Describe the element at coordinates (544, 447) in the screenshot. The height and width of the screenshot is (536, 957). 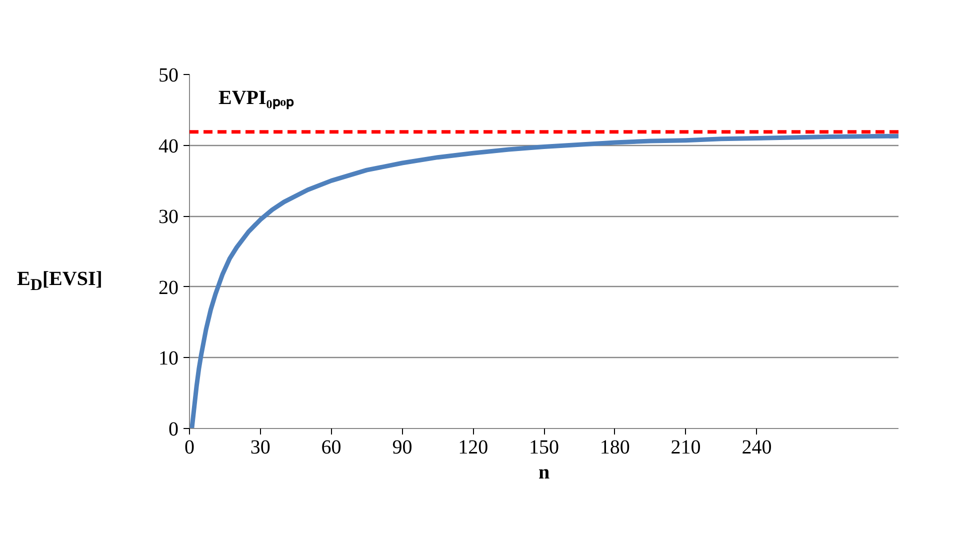
I see `x-tick-label: 150` at that location.